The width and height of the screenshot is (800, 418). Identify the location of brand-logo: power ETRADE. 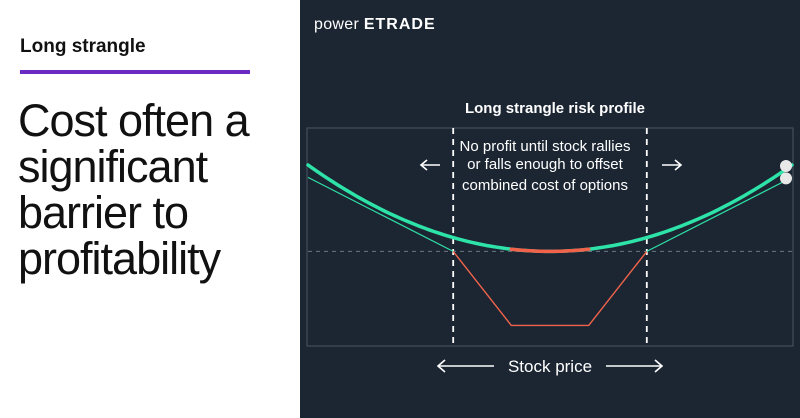
(375, 25).